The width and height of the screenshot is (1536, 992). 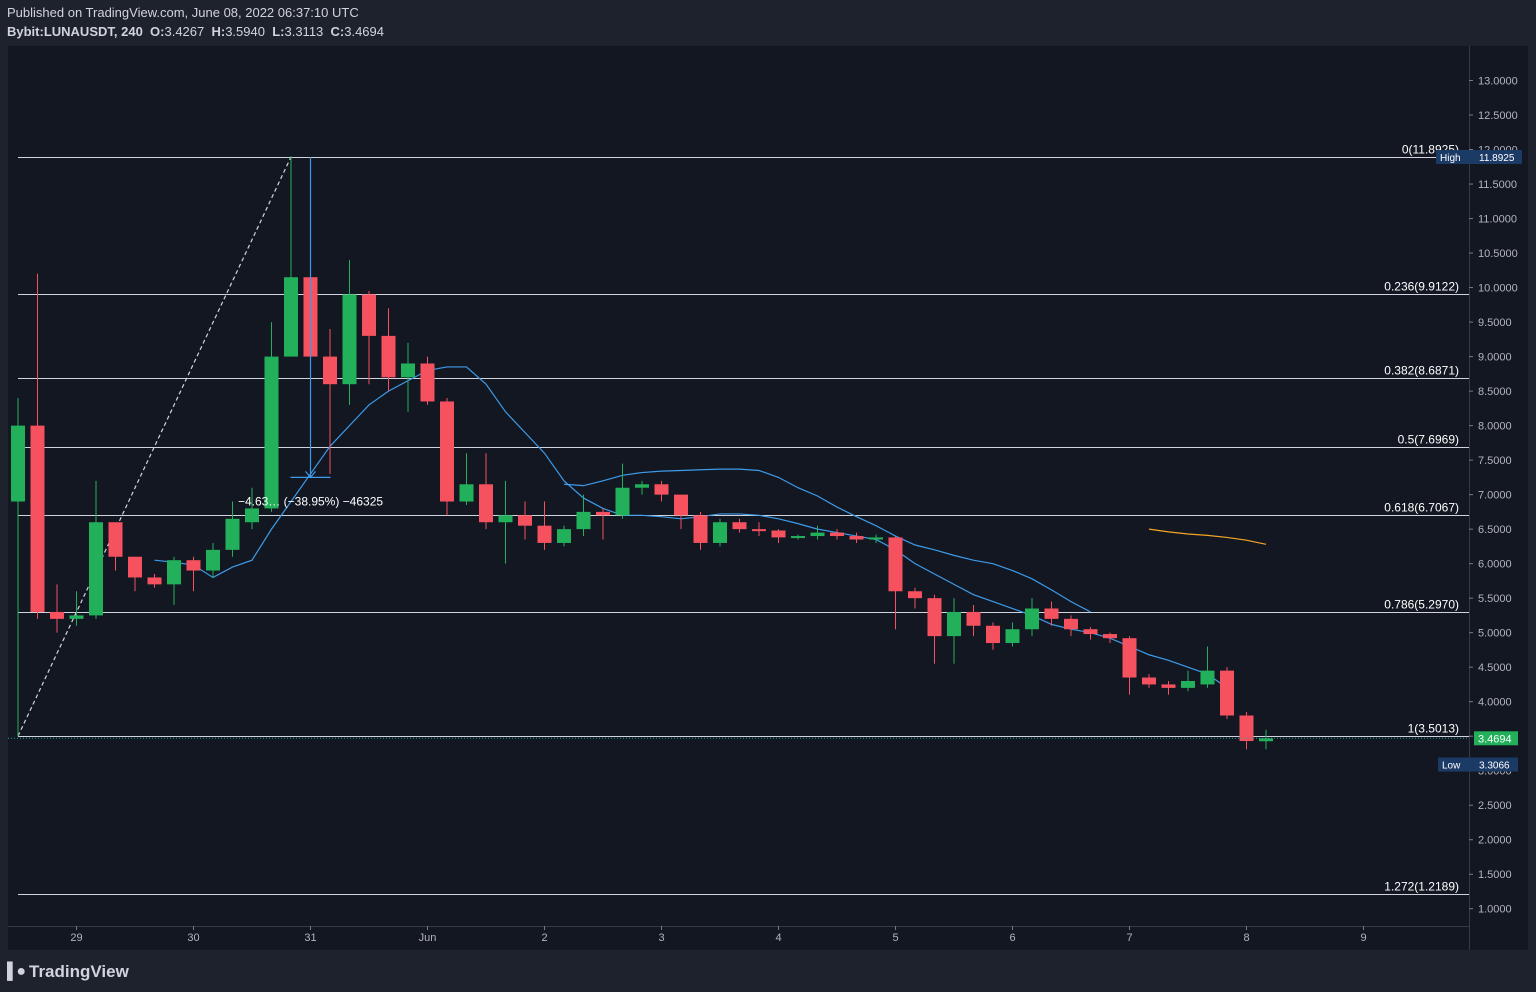 I want to click on low-label: L:, so click(x=278, y=31).